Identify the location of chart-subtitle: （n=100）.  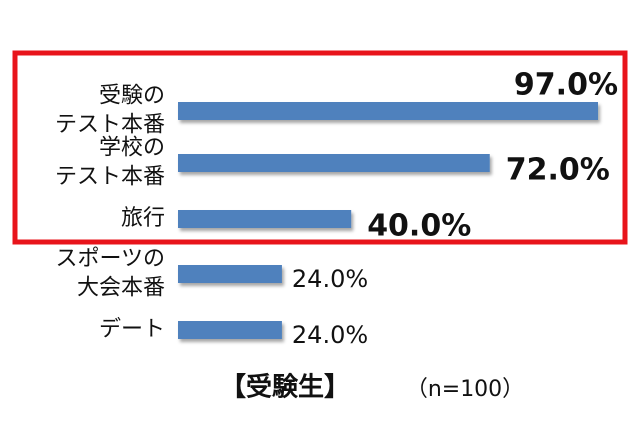
(465, 389).